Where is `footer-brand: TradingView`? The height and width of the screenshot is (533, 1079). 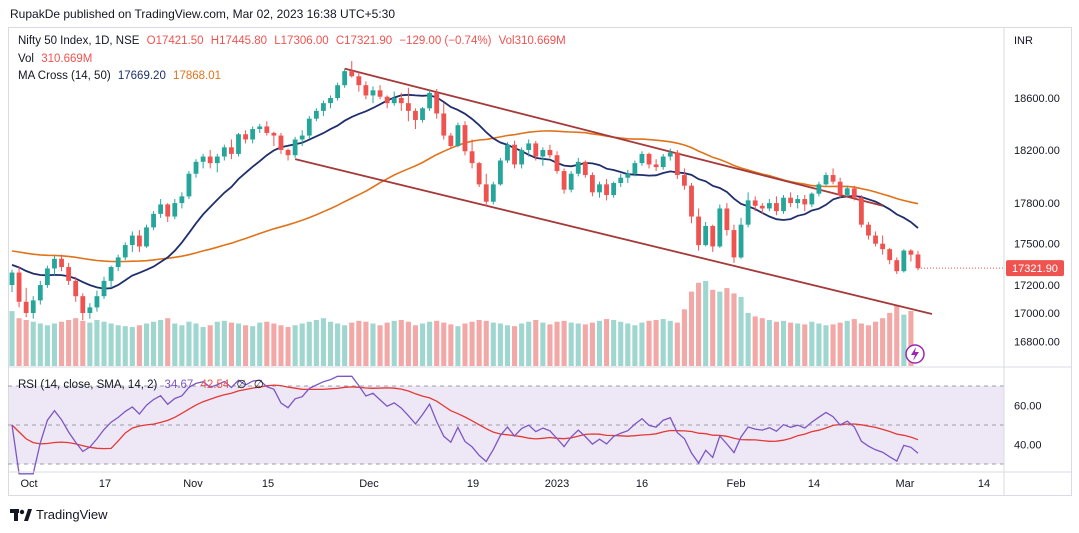 footer-brand: TradingView is located at coordinates (59, 514).